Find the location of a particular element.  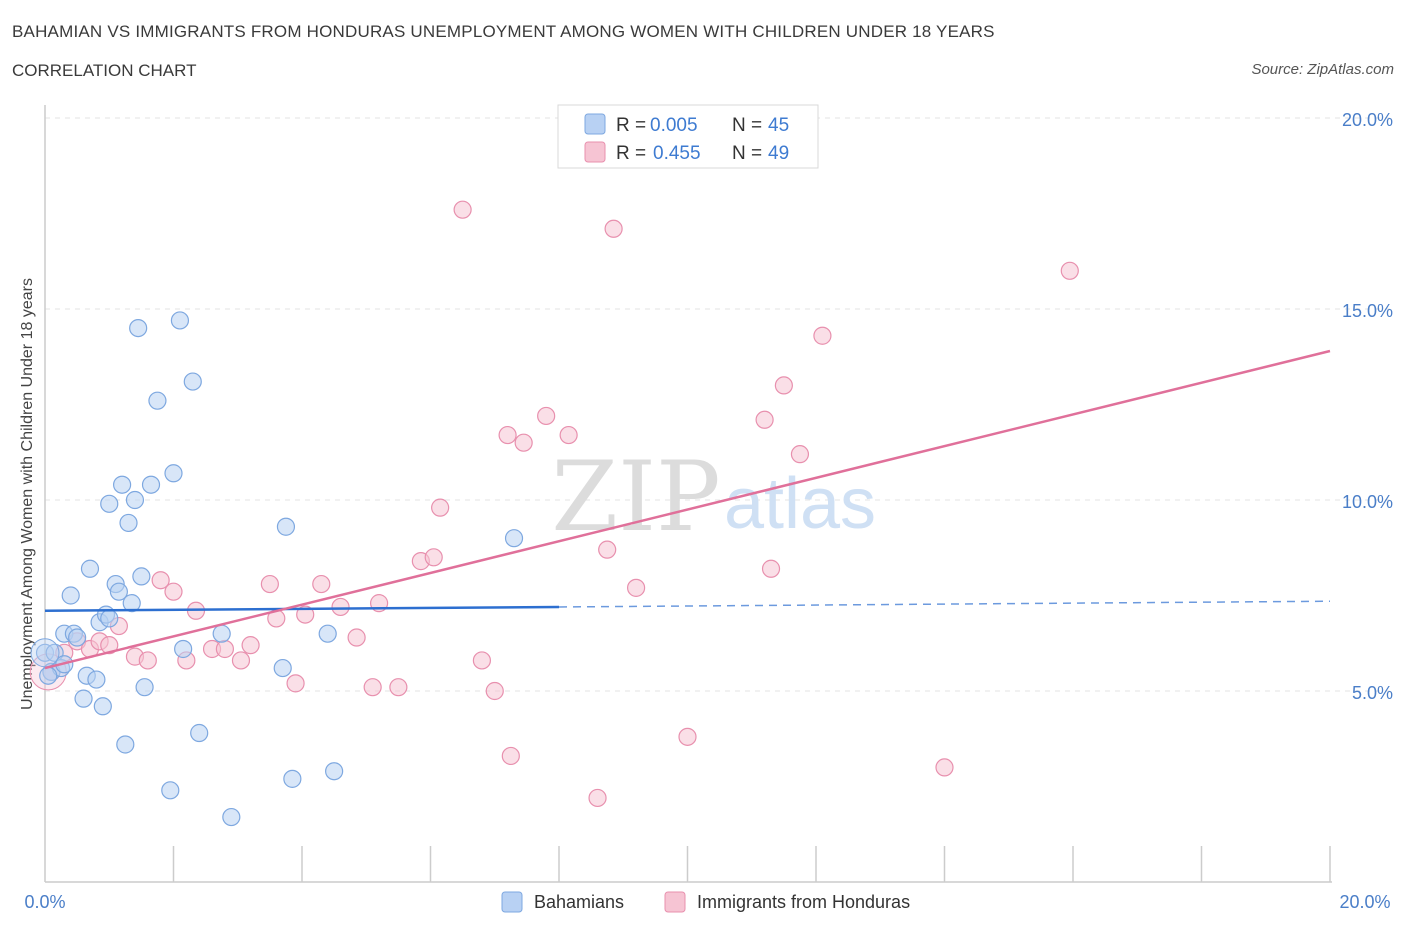

y-tick-label-1: 15.0% is located at coordinates (1367, 311).